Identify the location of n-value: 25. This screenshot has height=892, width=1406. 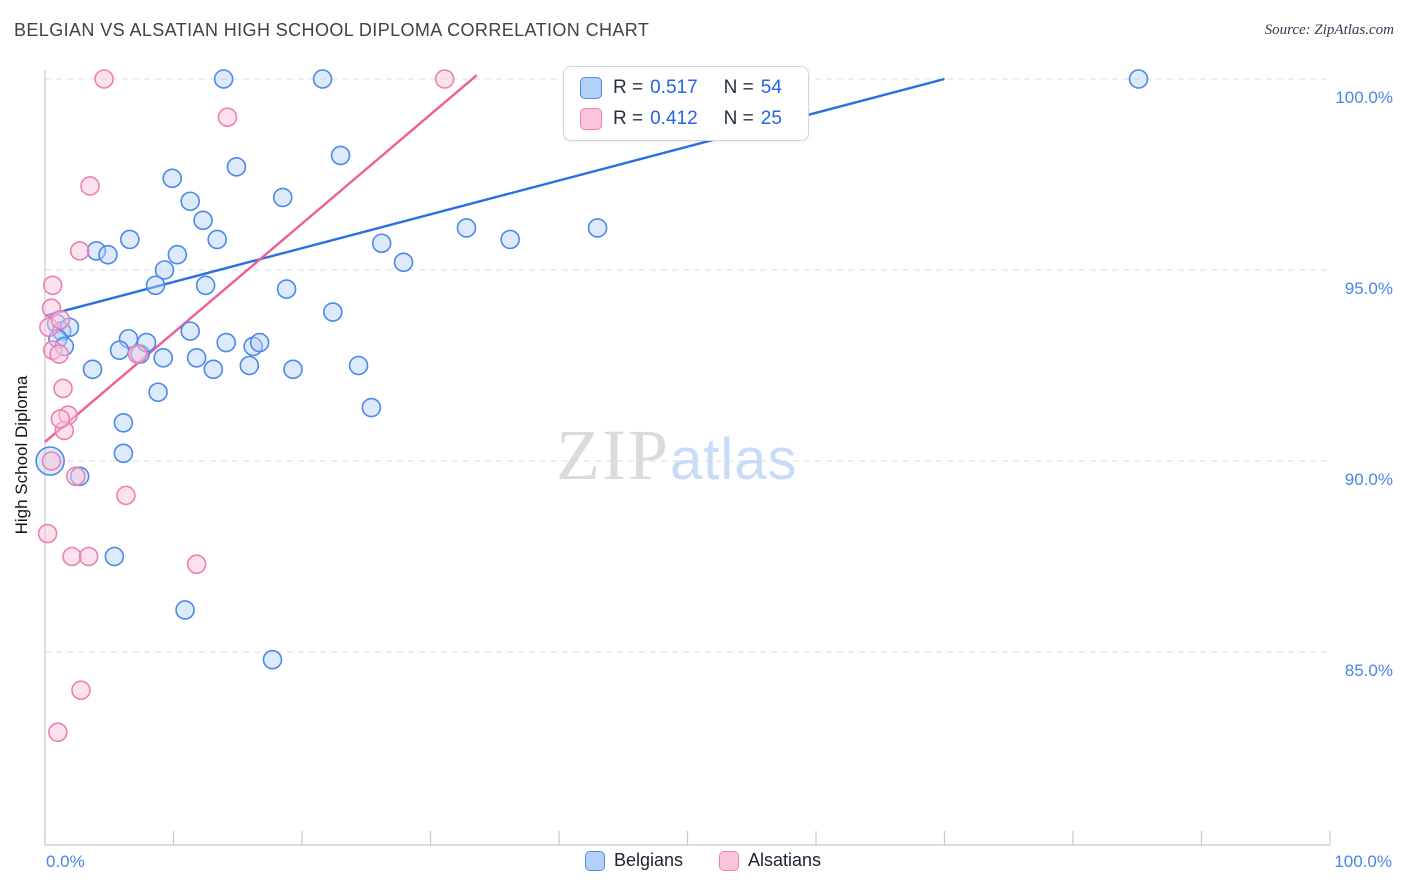
(771, 118).